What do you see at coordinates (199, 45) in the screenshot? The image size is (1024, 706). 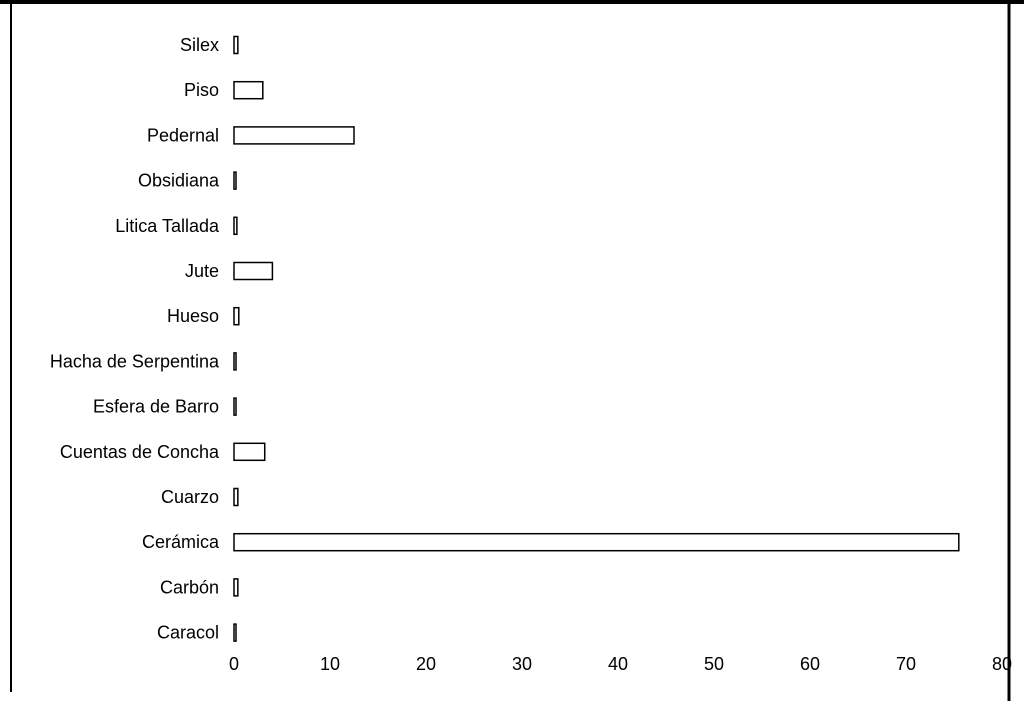 I see `category-label-silex: Silex` at bounding box center [199, 45].